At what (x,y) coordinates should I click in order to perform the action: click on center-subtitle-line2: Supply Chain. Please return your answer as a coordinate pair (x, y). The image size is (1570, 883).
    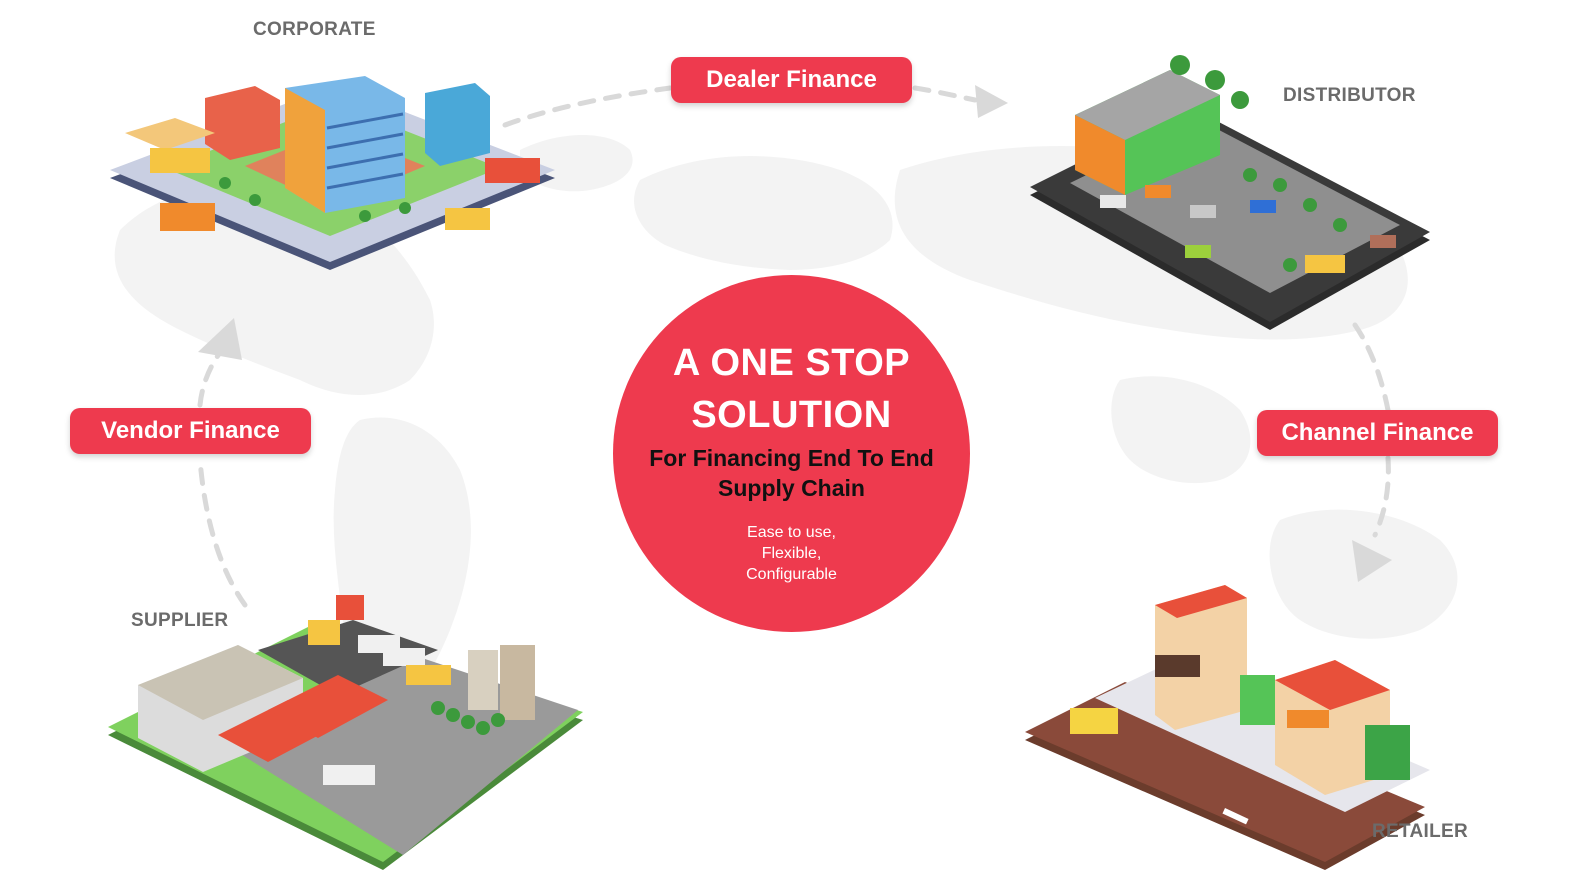
    Looking at the image, I should click on (791, 488).